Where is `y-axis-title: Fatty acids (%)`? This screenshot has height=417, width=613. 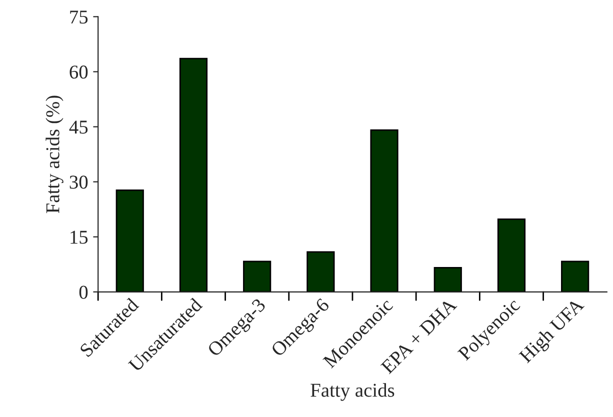
y-axis-title: Fatty acids (%) is located at coordinates (55, 155).